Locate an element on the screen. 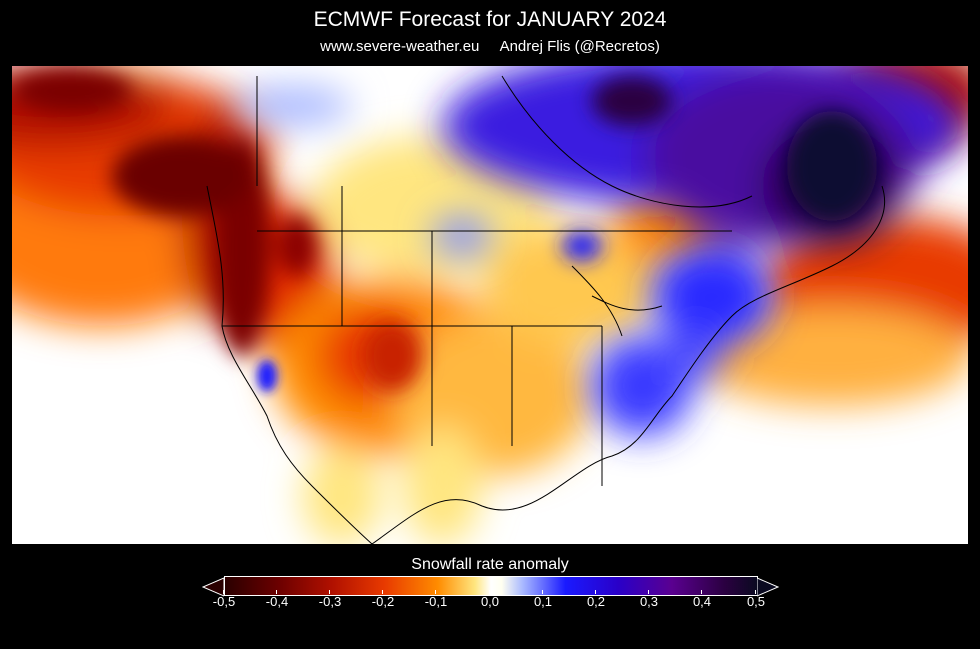 This screenshot has height=649, width=980. tick-label: -0,1 is located at coordinates (436, 599).